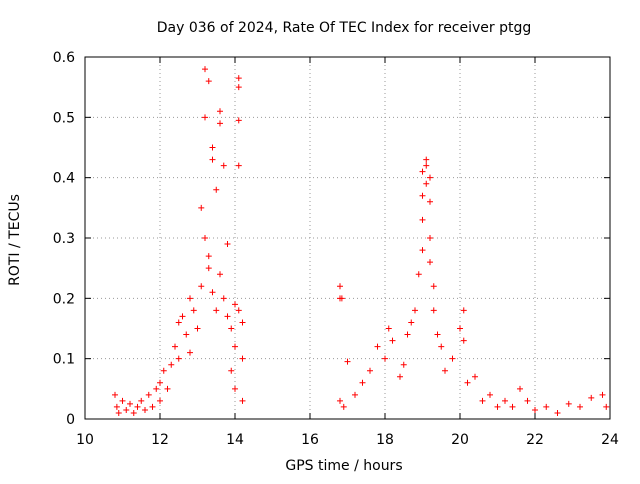 This screenshot has height=484, width=640. What do you see at coordinates (64, 118) in the screenshot?
I see `y-tick-label: 0.5` at bounding box center [64, 118].